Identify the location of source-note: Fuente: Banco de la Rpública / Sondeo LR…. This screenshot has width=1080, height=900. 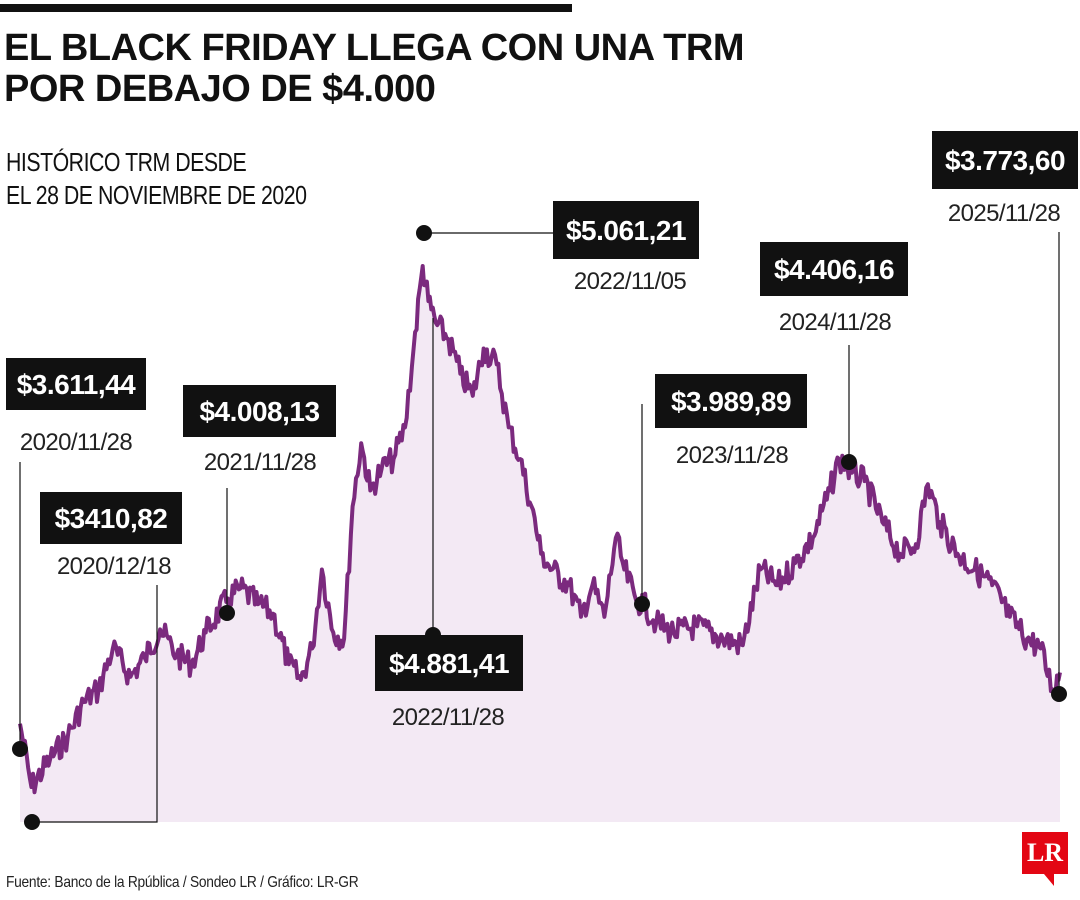
(182, 882).